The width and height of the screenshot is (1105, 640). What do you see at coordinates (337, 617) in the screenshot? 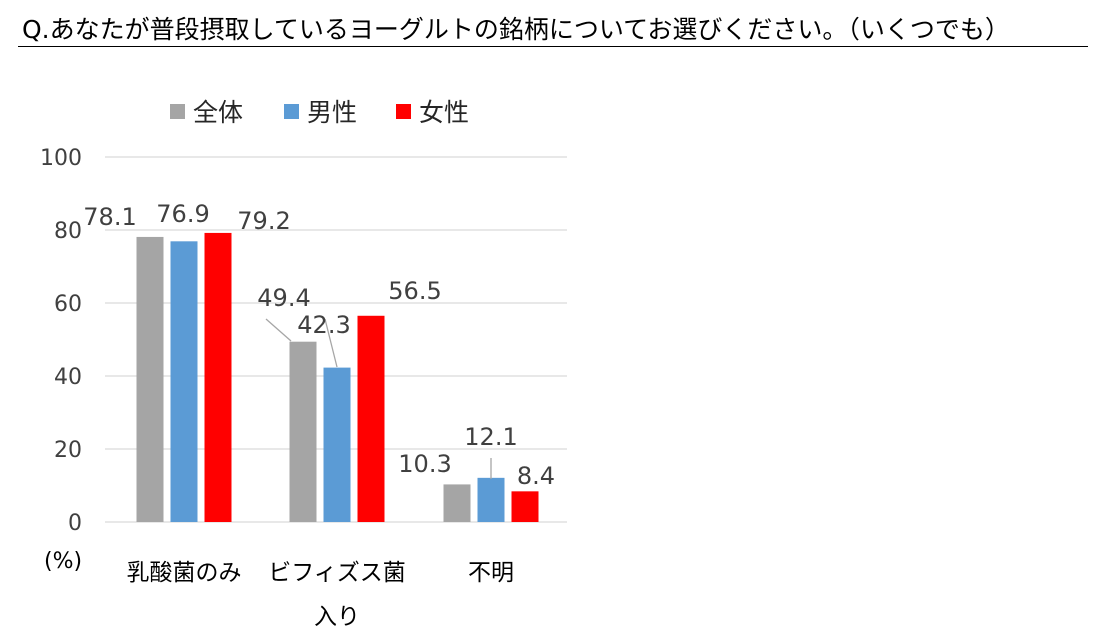
I see `x-category-label: 入り` at bounding box center [337, 617].